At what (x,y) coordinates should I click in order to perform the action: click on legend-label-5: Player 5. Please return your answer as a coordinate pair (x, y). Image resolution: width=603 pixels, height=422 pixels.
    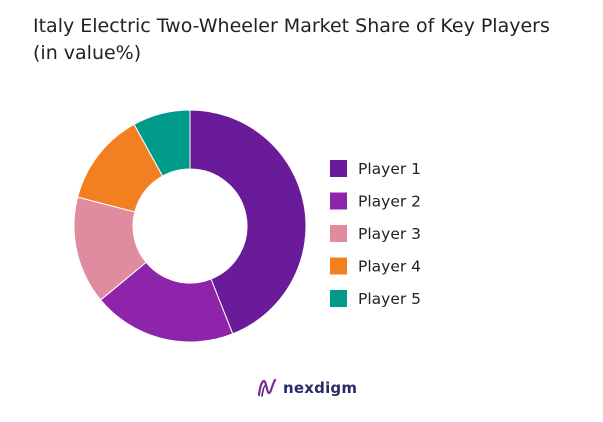
    Looking at the image, I should click on (389, 299).